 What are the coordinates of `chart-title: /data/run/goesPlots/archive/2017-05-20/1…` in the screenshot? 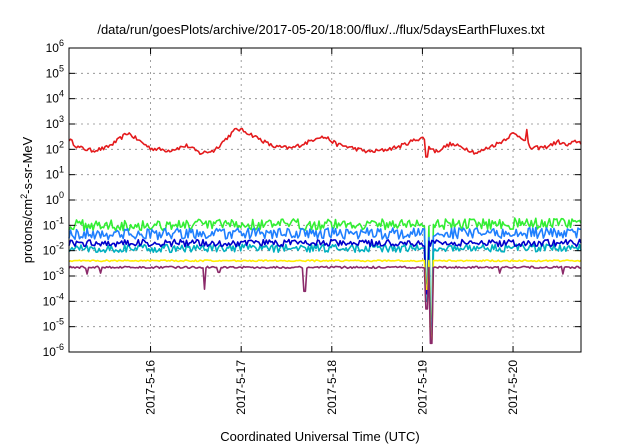 It's located at (321, 29).